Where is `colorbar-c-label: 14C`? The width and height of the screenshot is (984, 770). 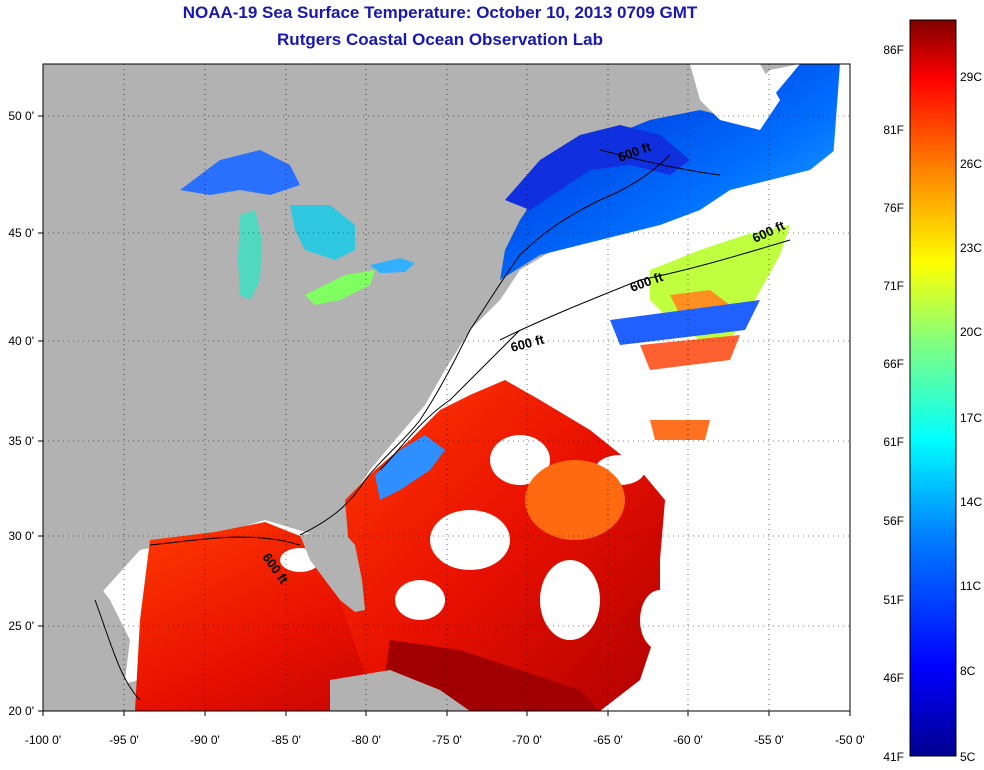 colorbar-c-label: 14C is located at coordinates (971, 502).